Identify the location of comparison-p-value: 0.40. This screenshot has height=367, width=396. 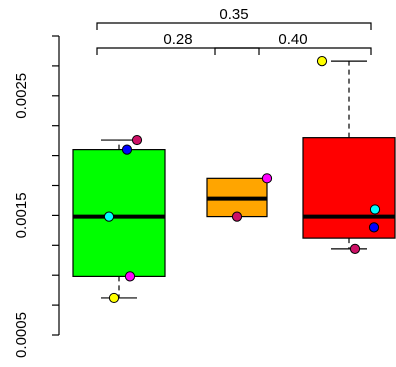
(292, 39).